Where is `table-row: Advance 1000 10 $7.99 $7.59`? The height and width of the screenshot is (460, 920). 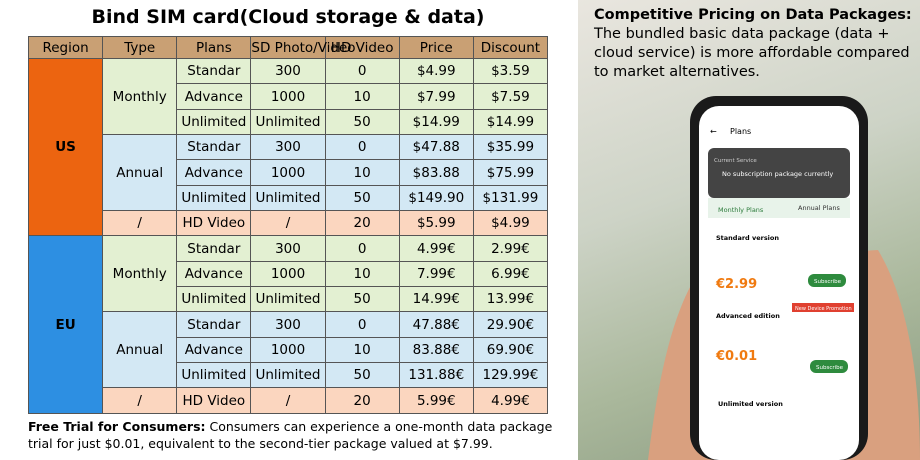 table-row: Advance 1000 10 $7.99 $7.59 is located at coordinates (289, 96).